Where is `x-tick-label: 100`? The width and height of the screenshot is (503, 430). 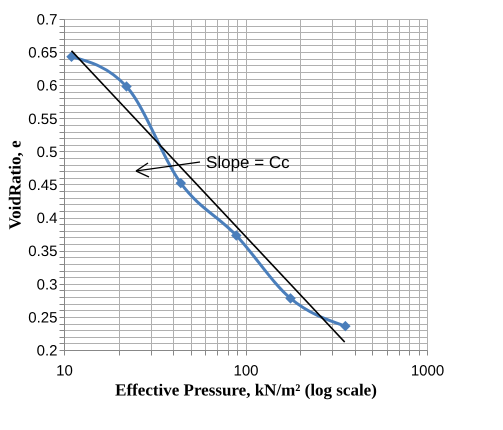 x-tick-label: 100 is located at coordinates (246, 371).